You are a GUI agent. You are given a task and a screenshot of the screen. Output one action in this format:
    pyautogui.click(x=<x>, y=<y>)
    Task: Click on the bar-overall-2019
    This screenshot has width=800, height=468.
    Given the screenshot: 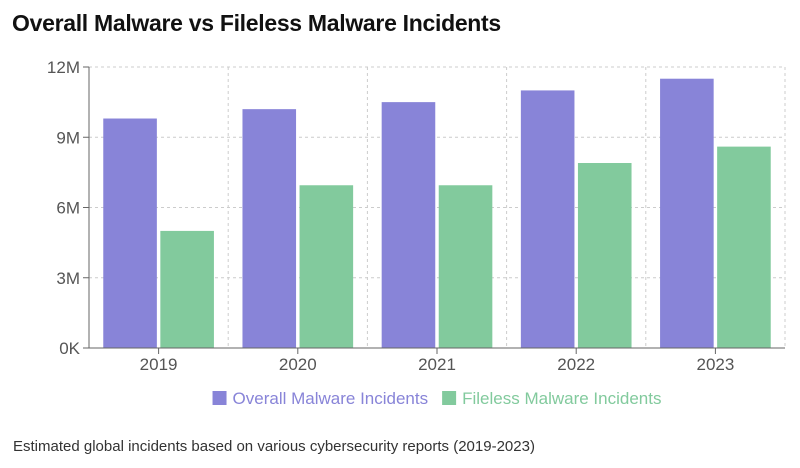 What is the action you would take?
    pyautogui.click(x=130, y=233)
    